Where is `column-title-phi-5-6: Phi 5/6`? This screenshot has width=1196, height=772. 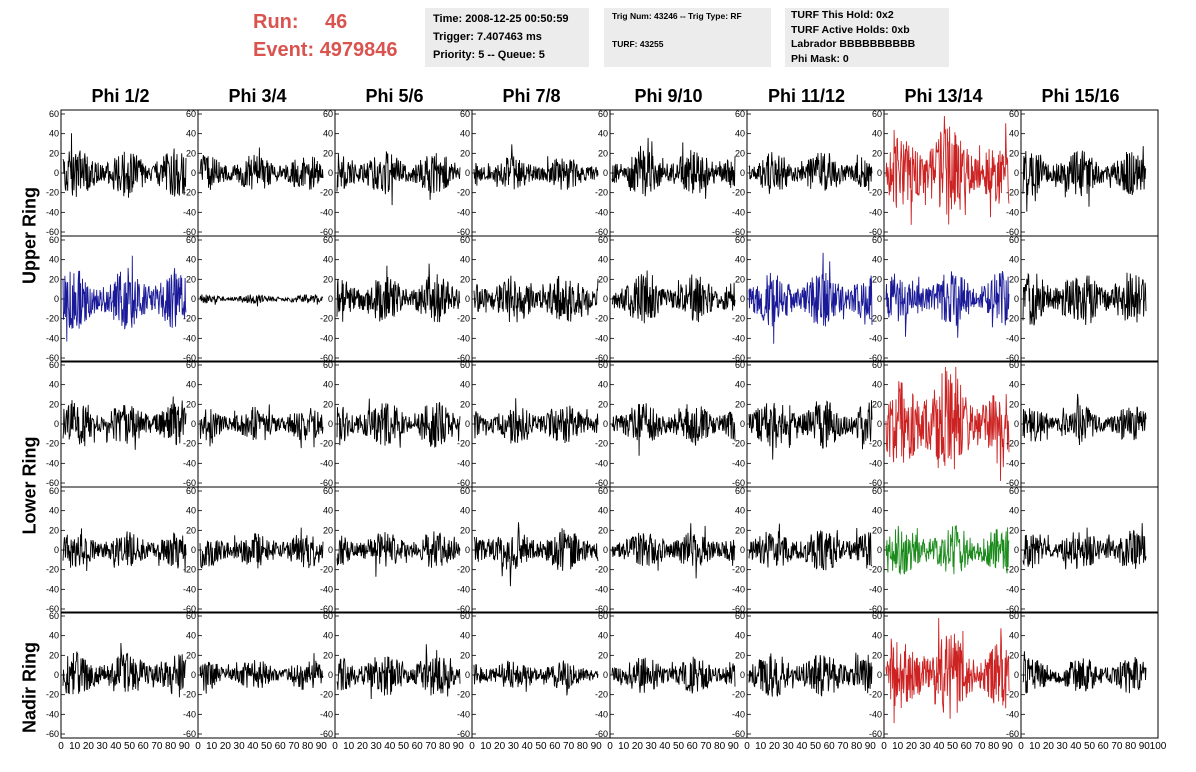
column-title-phi-5-6: Phi 5/6 is located at coordinates (394, 96).